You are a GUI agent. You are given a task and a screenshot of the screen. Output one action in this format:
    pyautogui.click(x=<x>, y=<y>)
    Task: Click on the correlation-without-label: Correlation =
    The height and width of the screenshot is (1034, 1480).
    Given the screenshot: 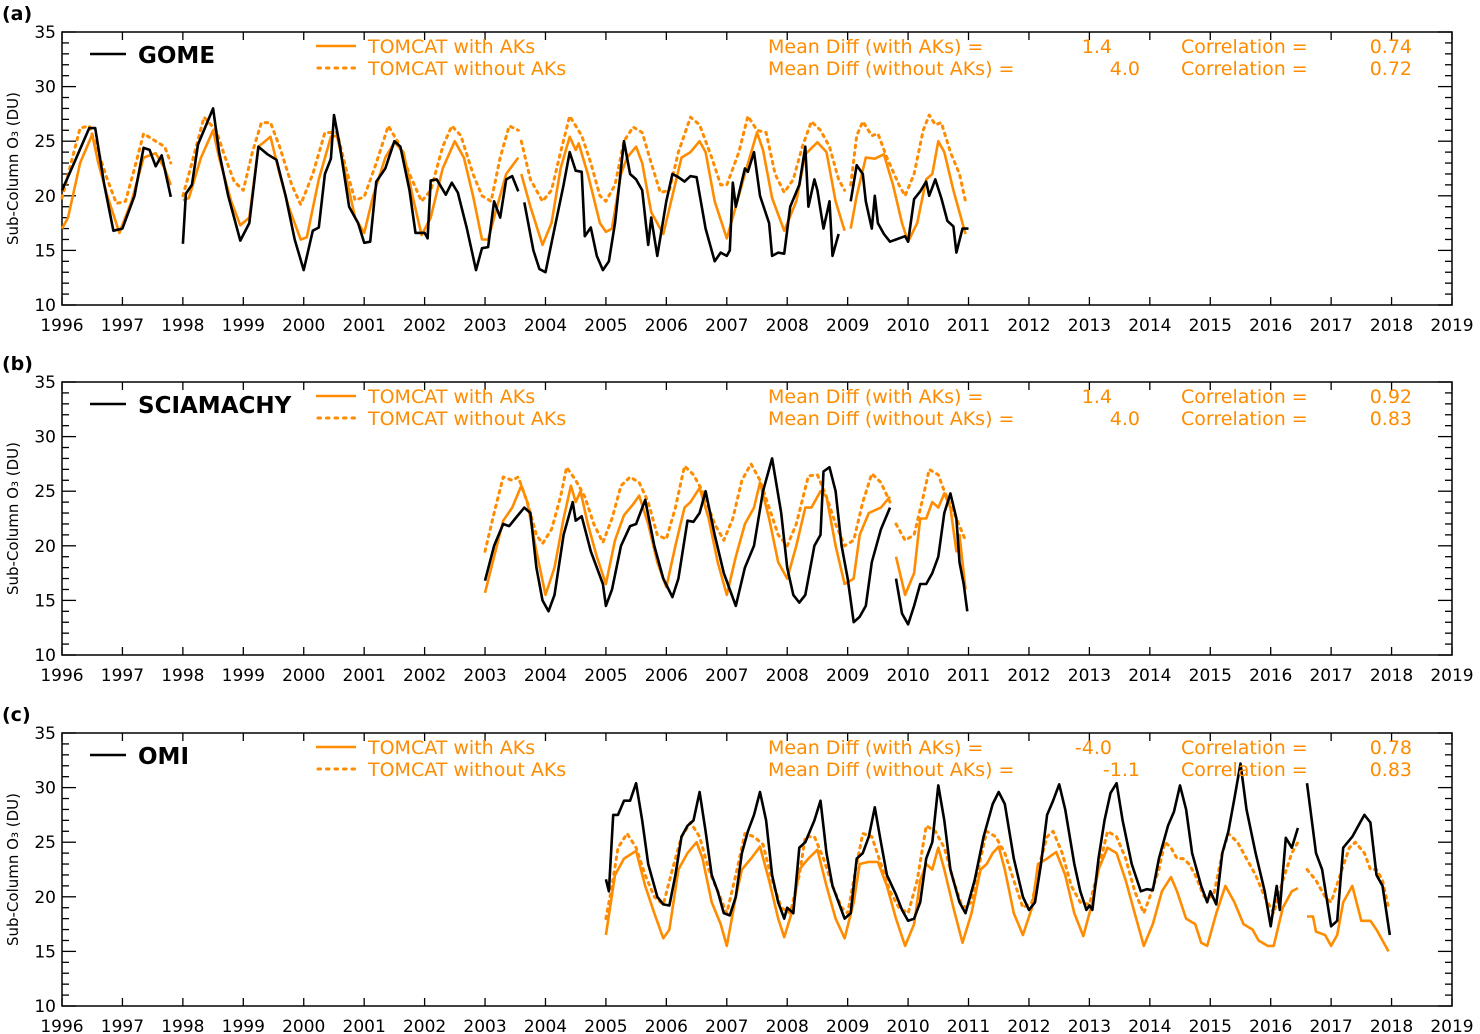 What is the action you would take?
    pyautogui.click(x=1244, y=419)
    